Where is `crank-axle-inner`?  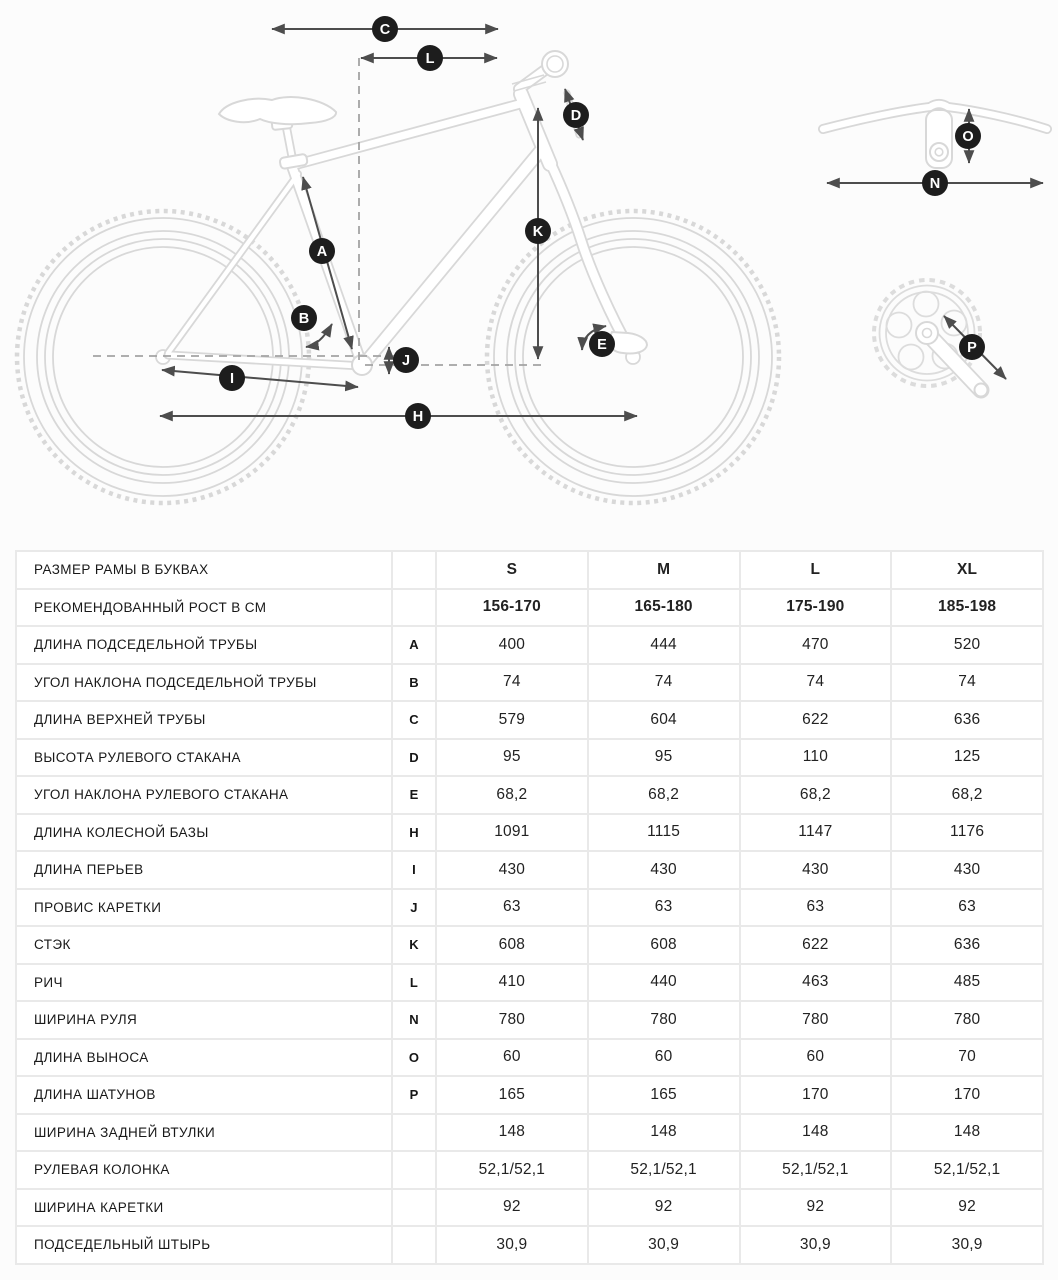 crank-axle-inner is located at coordinates (927, 333).